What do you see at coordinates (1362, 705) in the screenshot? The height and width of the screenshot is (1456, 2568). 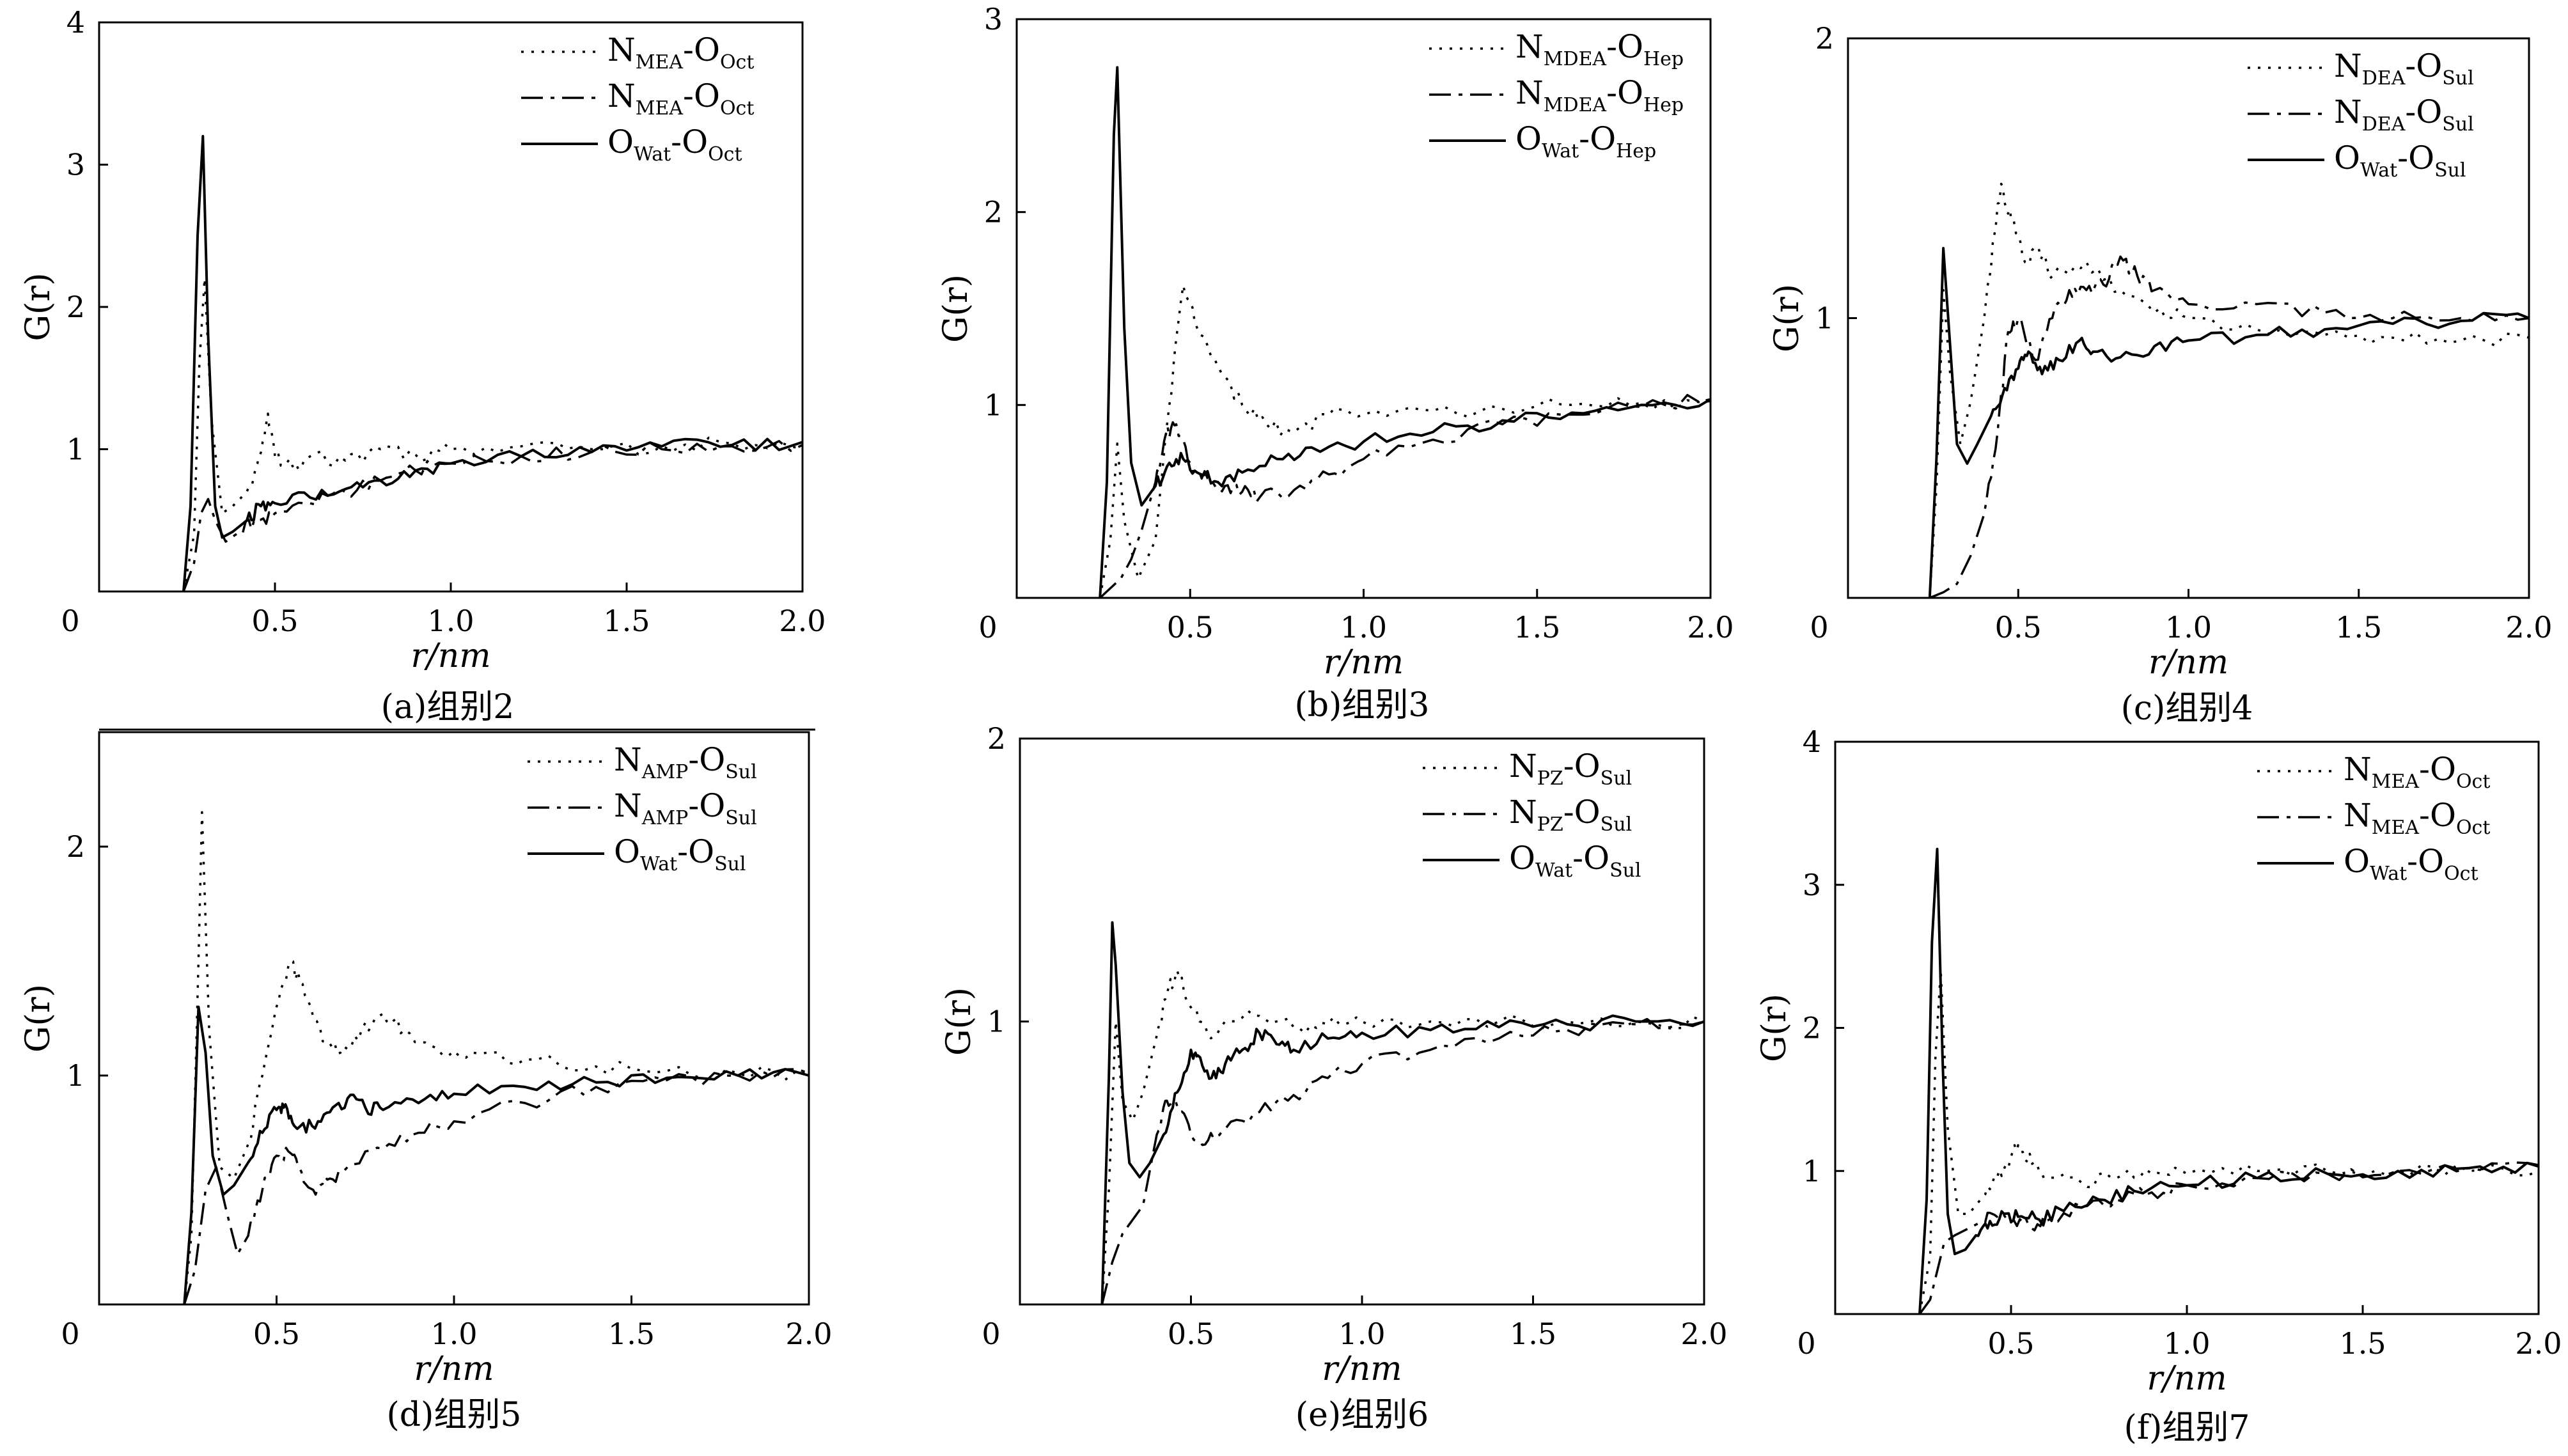 I see `panel-caption: (b)组别3` at bounding box center [1362, 705].